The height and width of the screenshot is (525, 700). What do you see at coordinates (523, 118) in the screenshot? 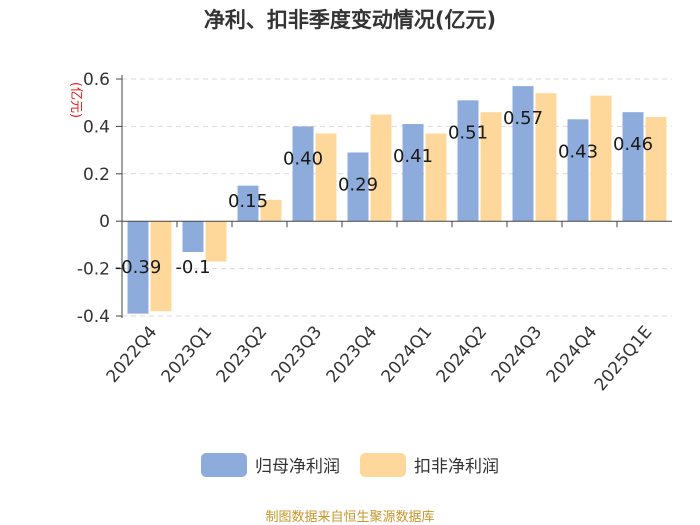
I see `data-label: 0.57` at bounding box center [523, 118].